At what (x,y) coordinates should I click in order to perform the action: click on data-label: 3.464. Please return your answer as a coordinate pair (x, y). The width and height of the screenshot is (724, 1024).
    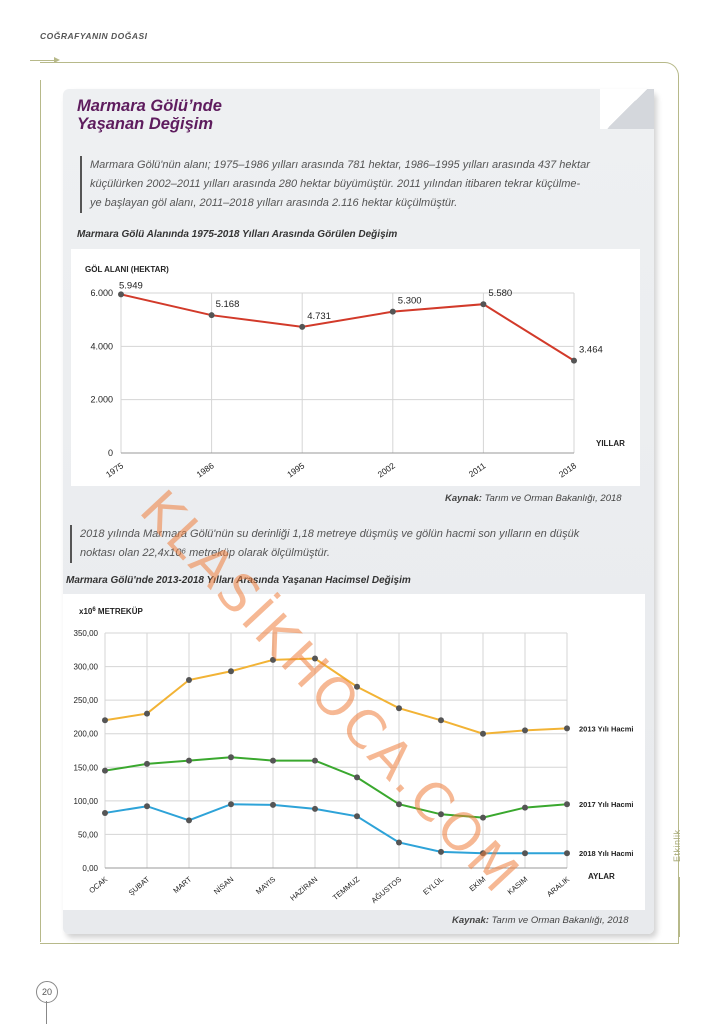
    Looking at the image, I should click on (591, 350).